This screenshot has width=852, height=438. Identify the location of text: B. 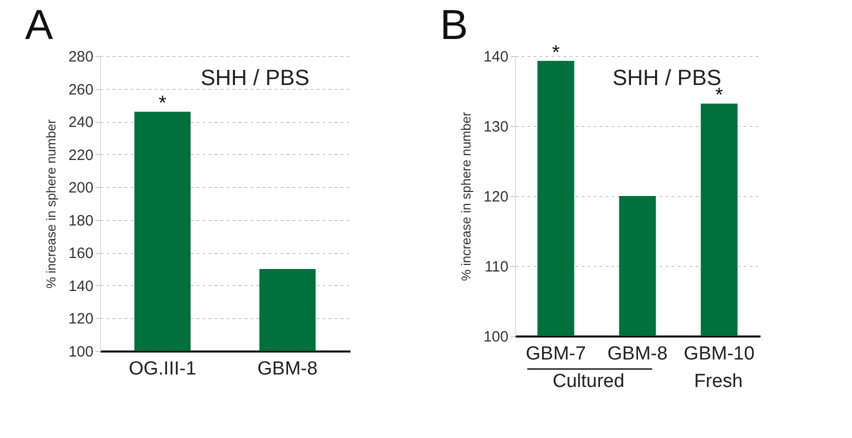
(454, 24).